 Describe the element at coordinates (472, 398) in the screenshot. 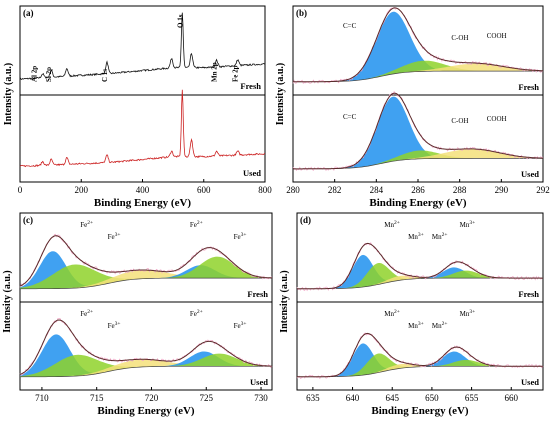

I see `x-tick-label: 655` at that location.